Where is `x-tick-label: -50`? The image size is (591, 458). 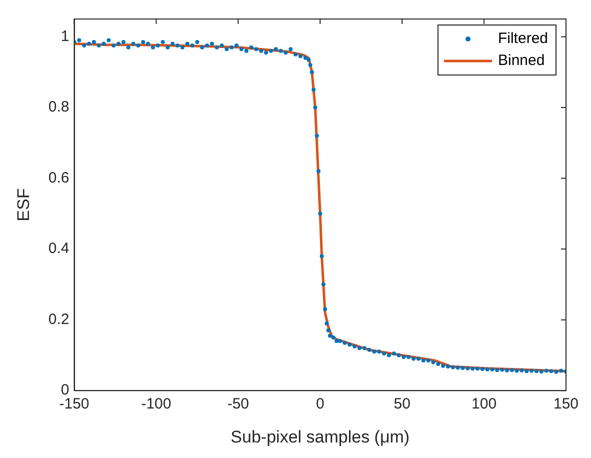 x-tick-label: -50 is located at coordinates (238, 404).